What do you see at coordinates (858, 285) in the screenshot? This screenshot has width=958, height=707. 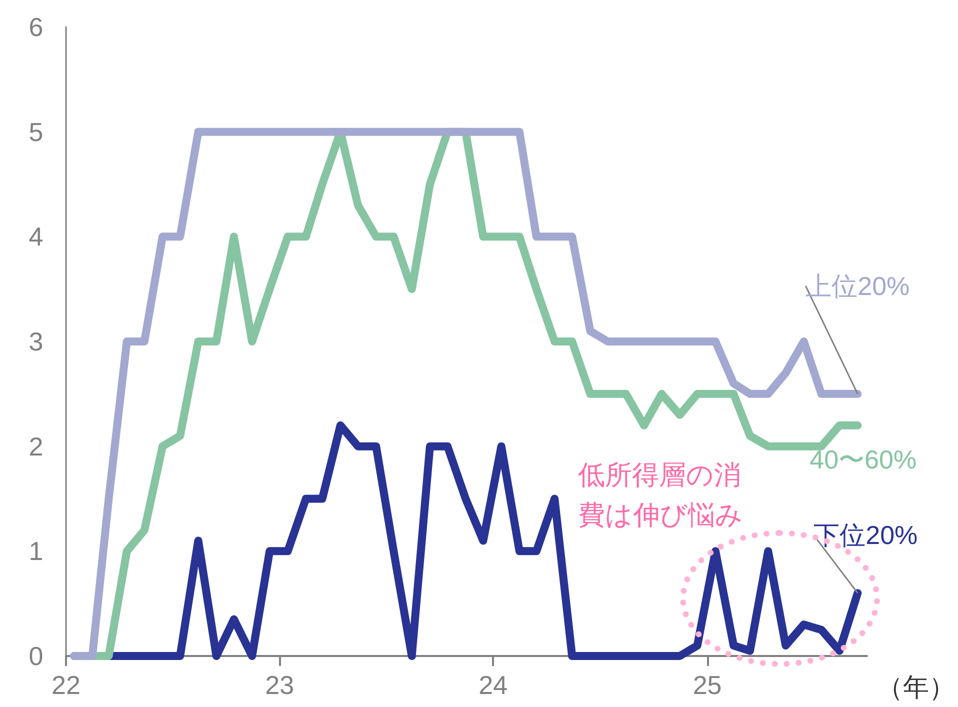 I see `series-label: 上位20%` at bounding box center [858, 285].